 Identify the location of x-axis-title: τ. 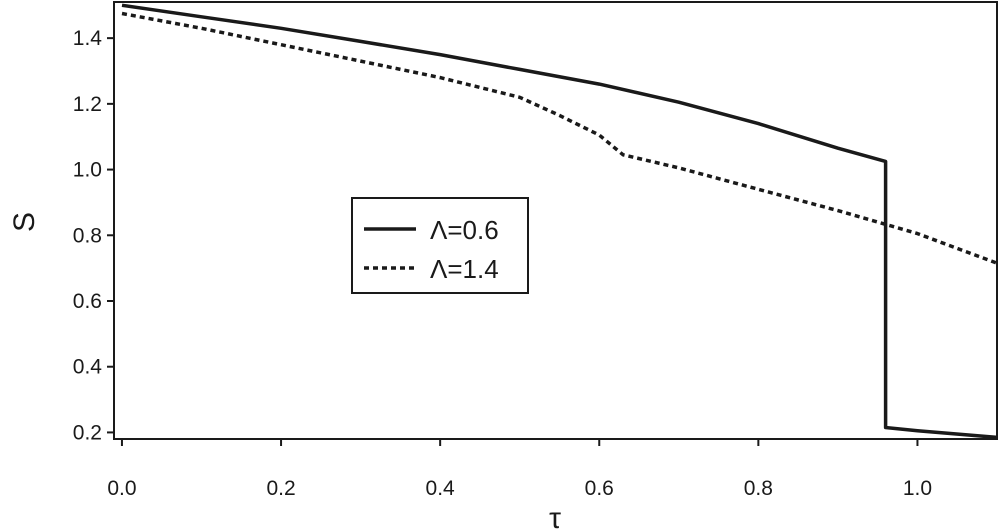
(555, 516).